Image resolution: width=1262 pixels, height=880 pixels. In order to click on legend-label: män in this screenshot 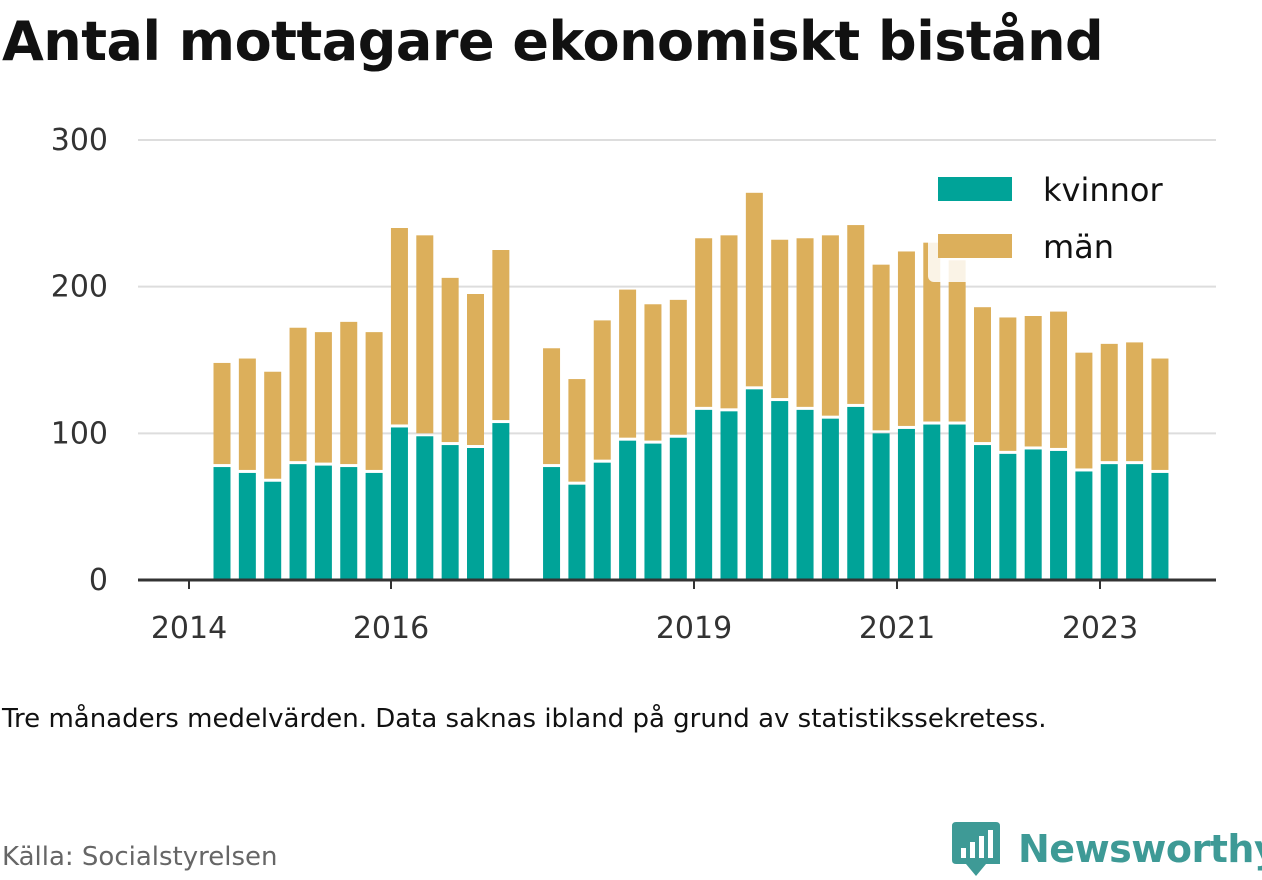, I will do `click(1078, 247)`.